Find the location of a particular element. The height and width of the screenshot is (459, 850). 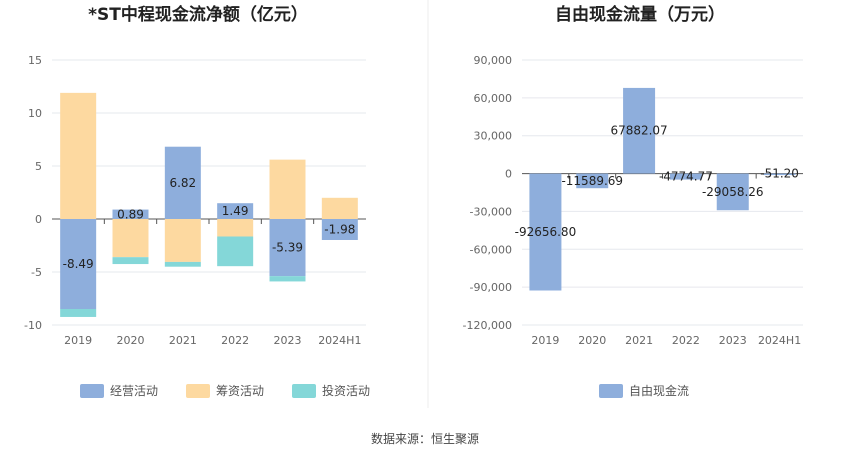

right-data-label: -51.20 is located at coordinates (779, 174).